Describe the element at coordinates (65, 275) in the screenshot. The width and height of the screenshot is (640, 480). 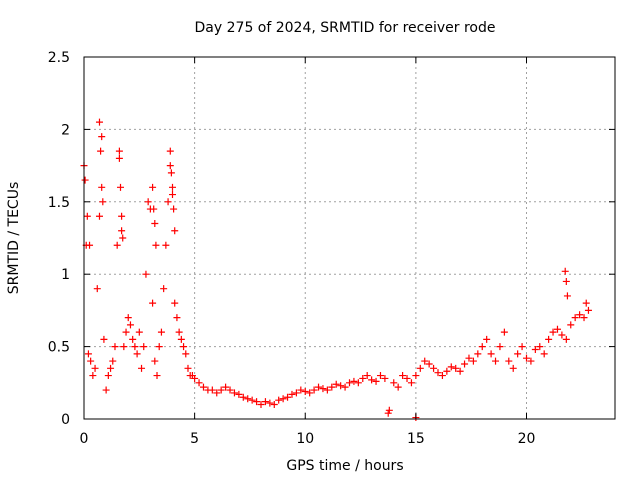
I see `y-tick-label: 1` at that location.